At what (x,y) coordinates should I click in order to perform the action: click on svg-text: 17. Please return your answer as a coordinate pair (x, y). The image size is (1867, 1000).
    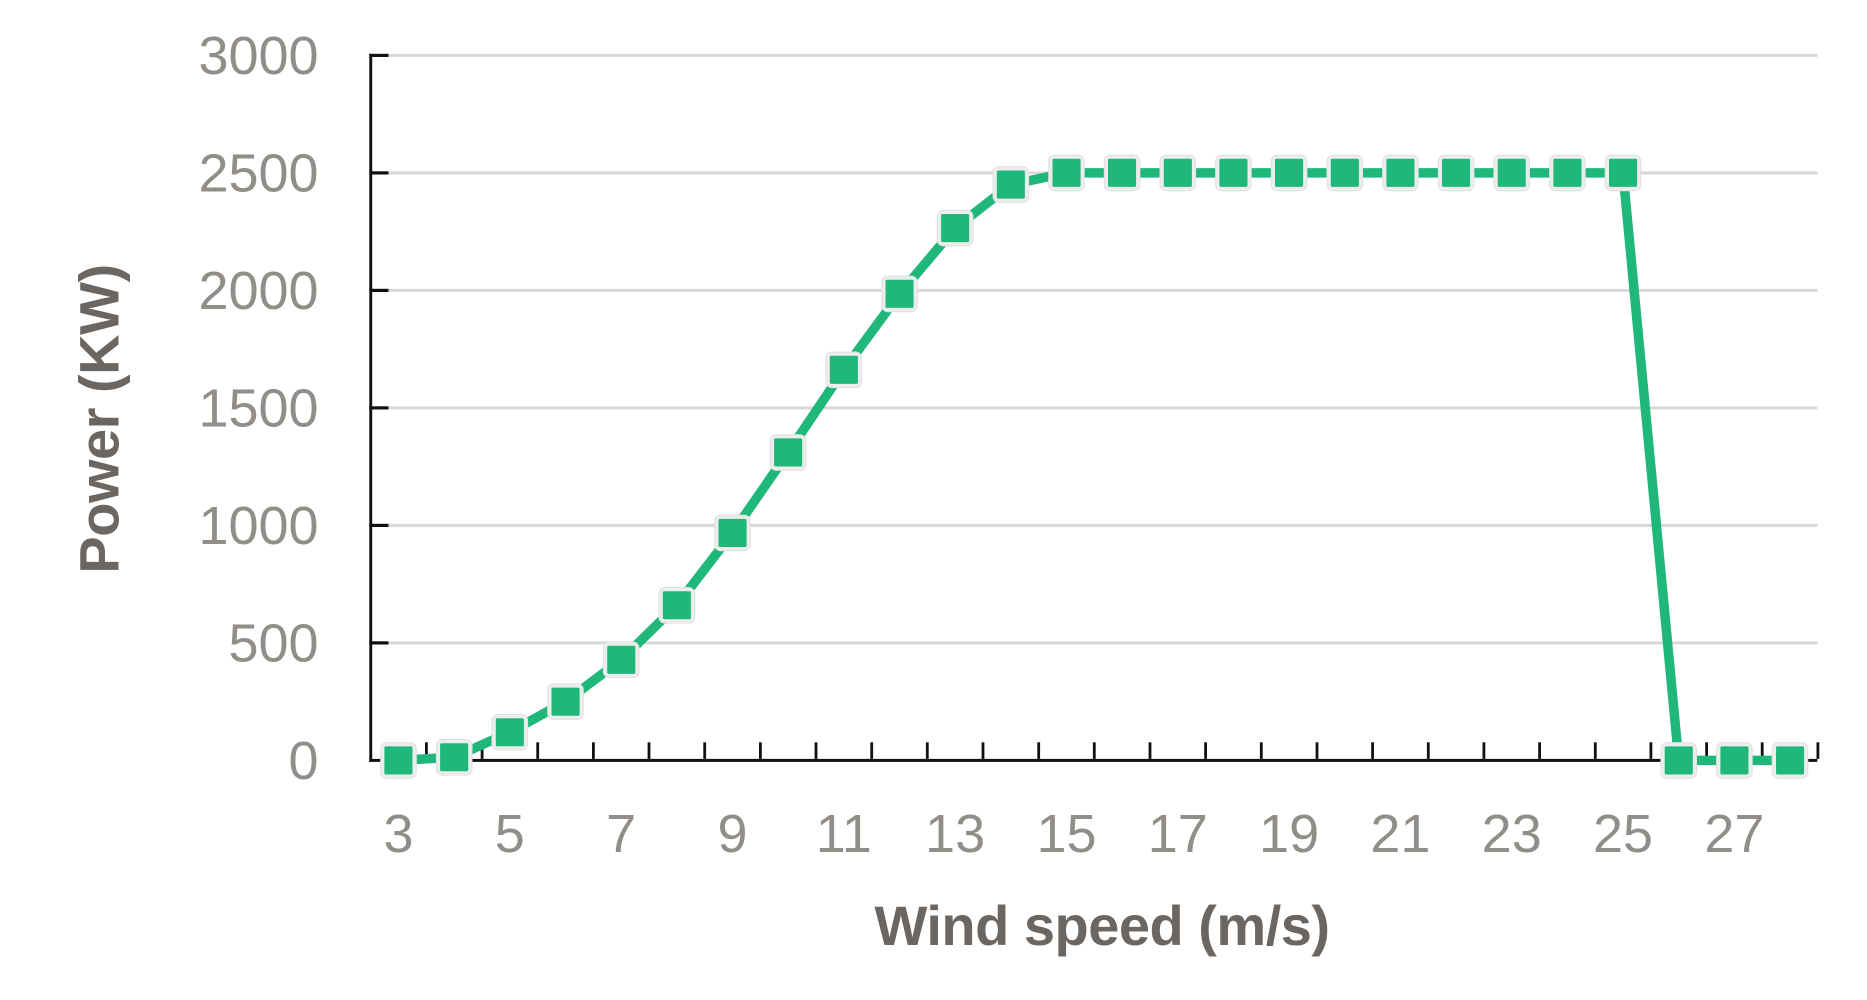
    Looking at the image, I should click on (1178, 834).